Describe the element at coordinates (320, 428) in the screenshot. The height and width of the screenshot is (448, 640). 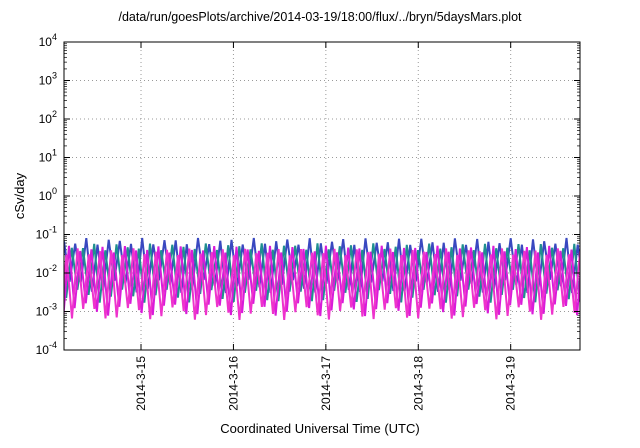
I see `x-axis-label: Coordinated Universal Time (UTC)` at that location.